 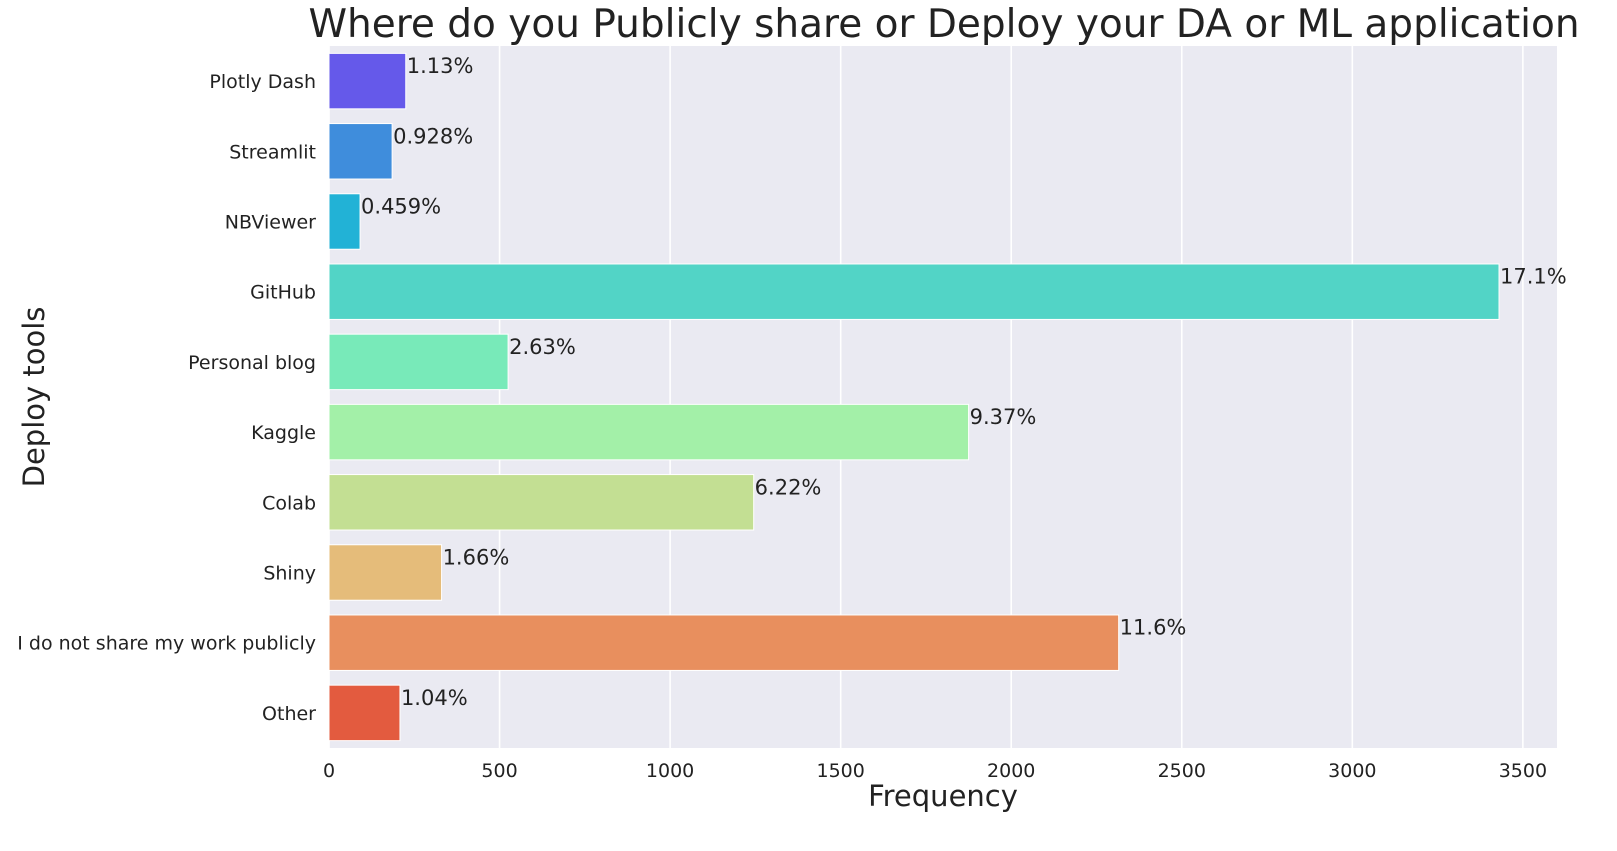 I want to click on data-label: 17.1%, so click(x=1533, y=277).